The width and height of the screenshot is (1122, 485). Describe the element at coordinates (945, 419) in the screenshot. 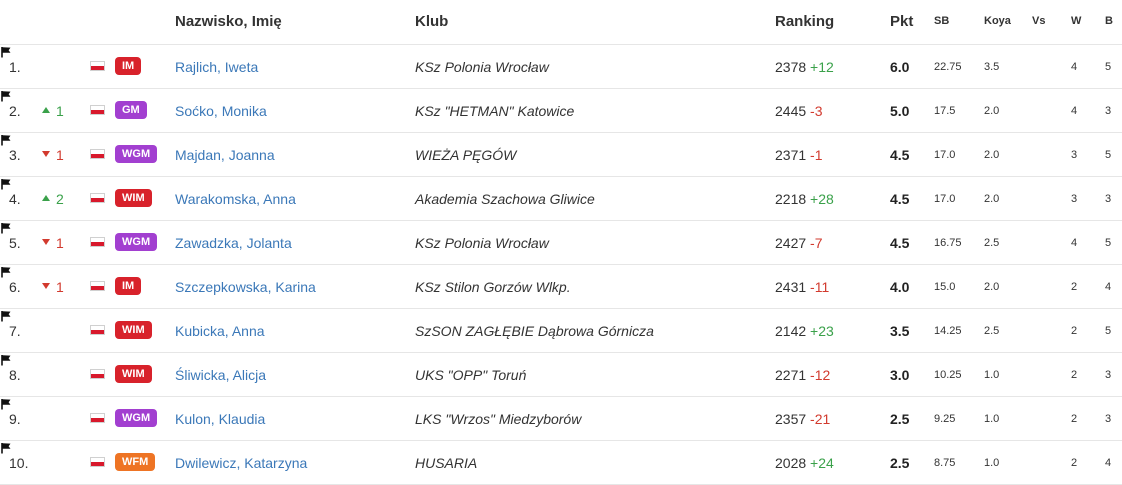

I see `sb-score: 9.25` at that location.